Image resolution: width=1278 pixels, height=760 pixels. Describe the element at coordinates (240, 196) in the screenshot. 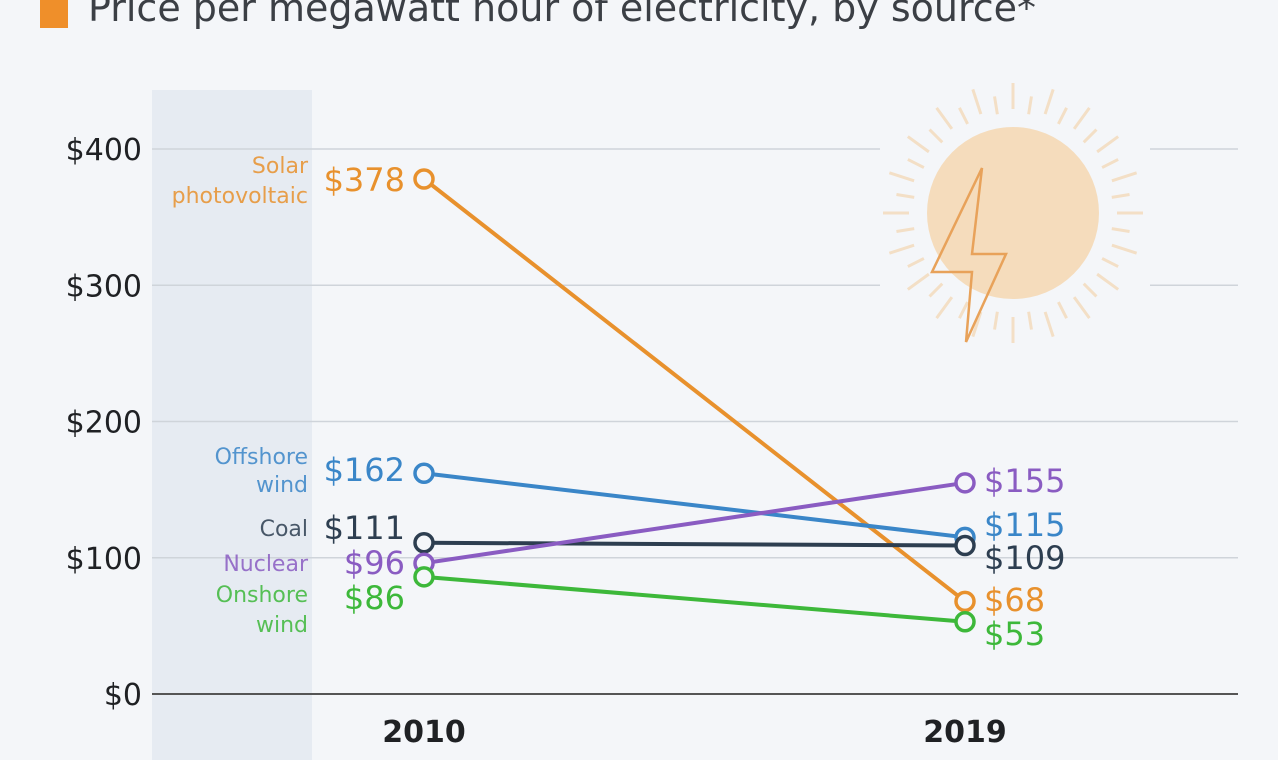

I see `series-name-label: photovoltaic` at that location.